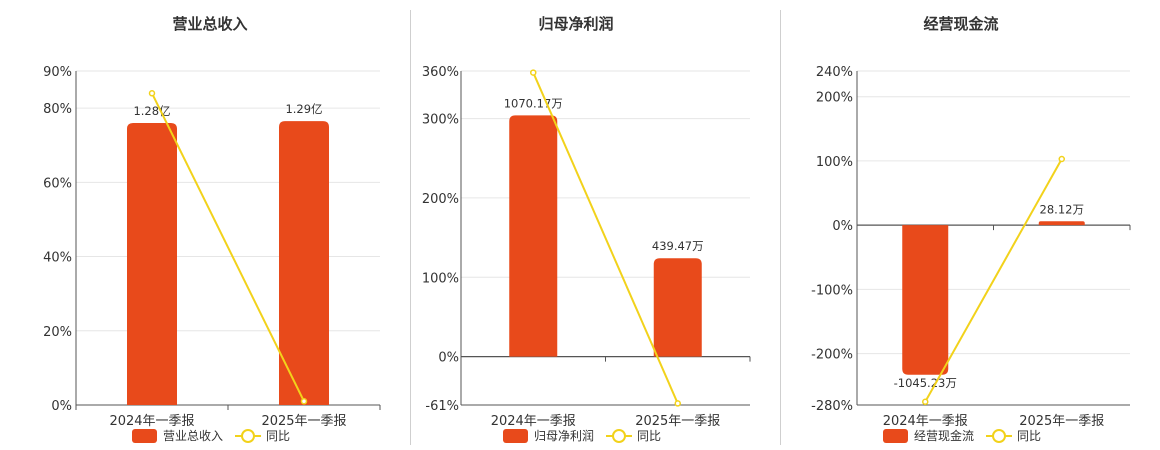 This screenshot has height=450, width=1160. I want to click on chart-title: 经营现金流, so click(960, 24).